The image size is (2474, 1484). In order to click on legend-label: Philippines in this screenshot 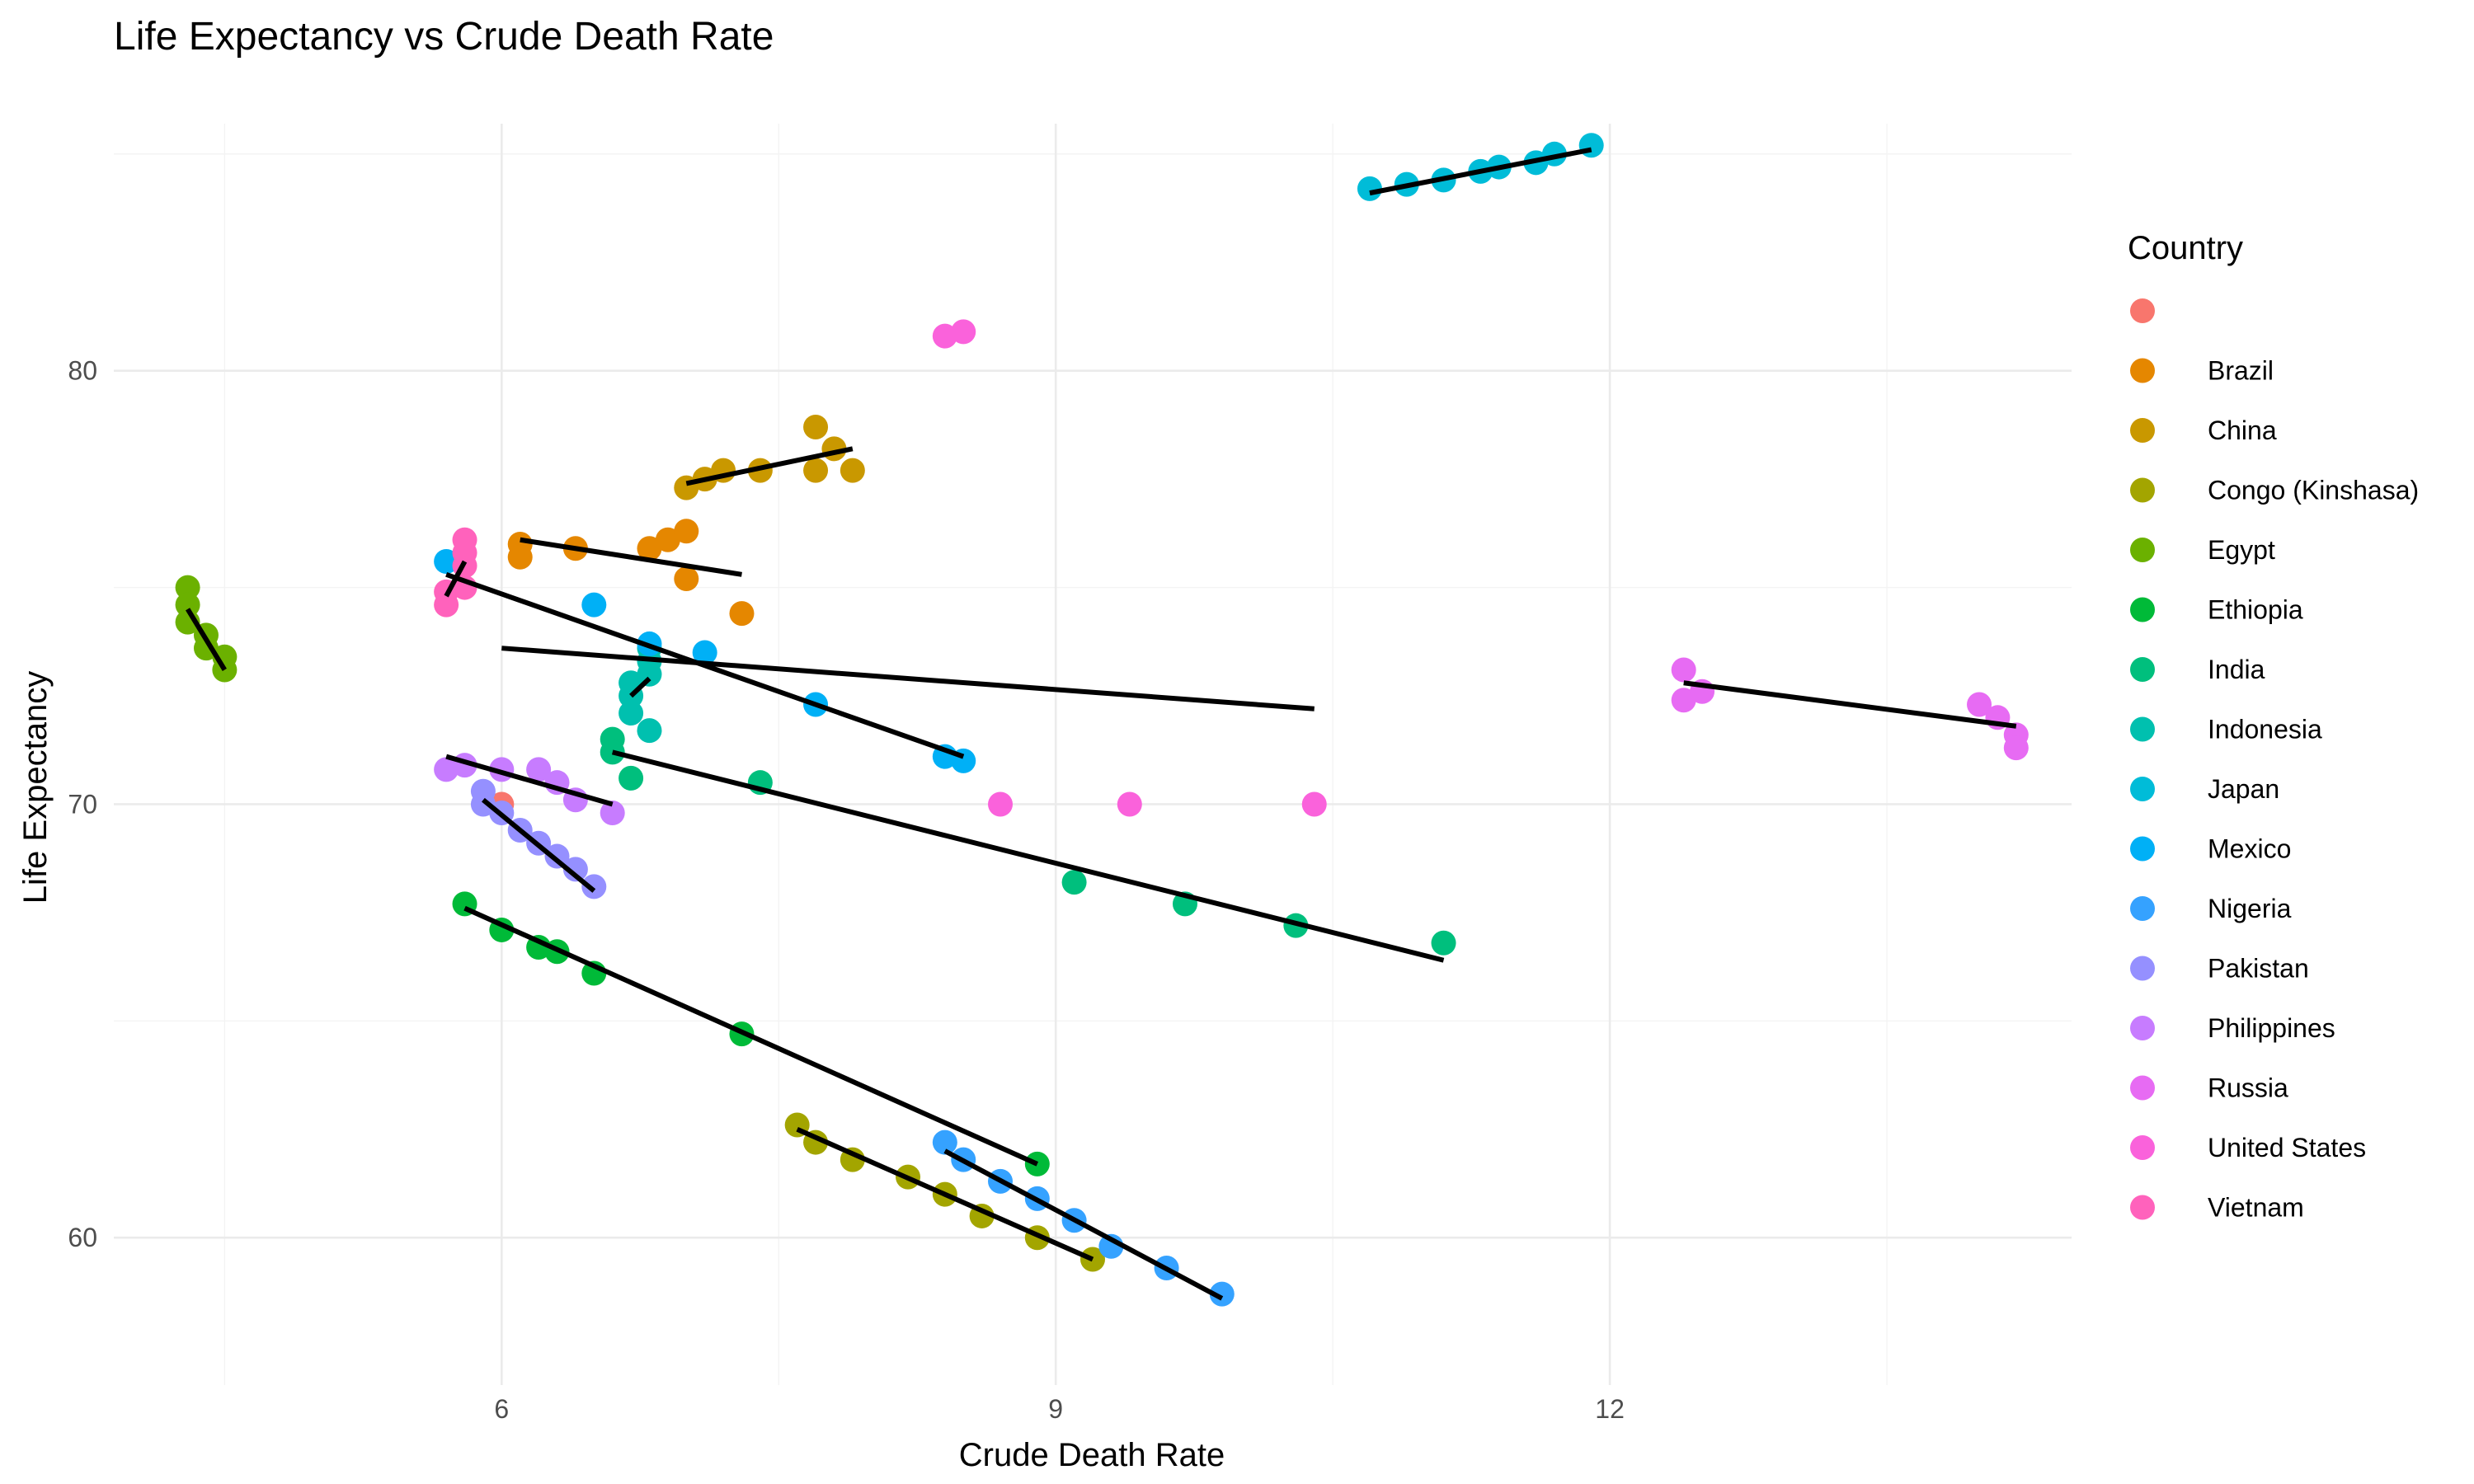, I will do `click(2271, 1028)`.